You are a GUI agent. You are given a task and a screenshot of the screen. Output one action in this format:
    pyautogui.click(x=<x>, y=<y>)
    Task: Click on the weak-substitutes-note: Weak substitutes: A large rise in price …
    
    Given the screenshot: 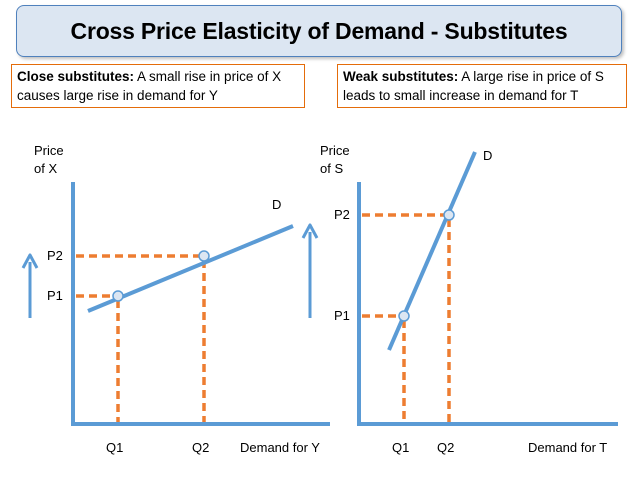 What is the action you would take?
    pyautogui.click(x=482, y=86)
    